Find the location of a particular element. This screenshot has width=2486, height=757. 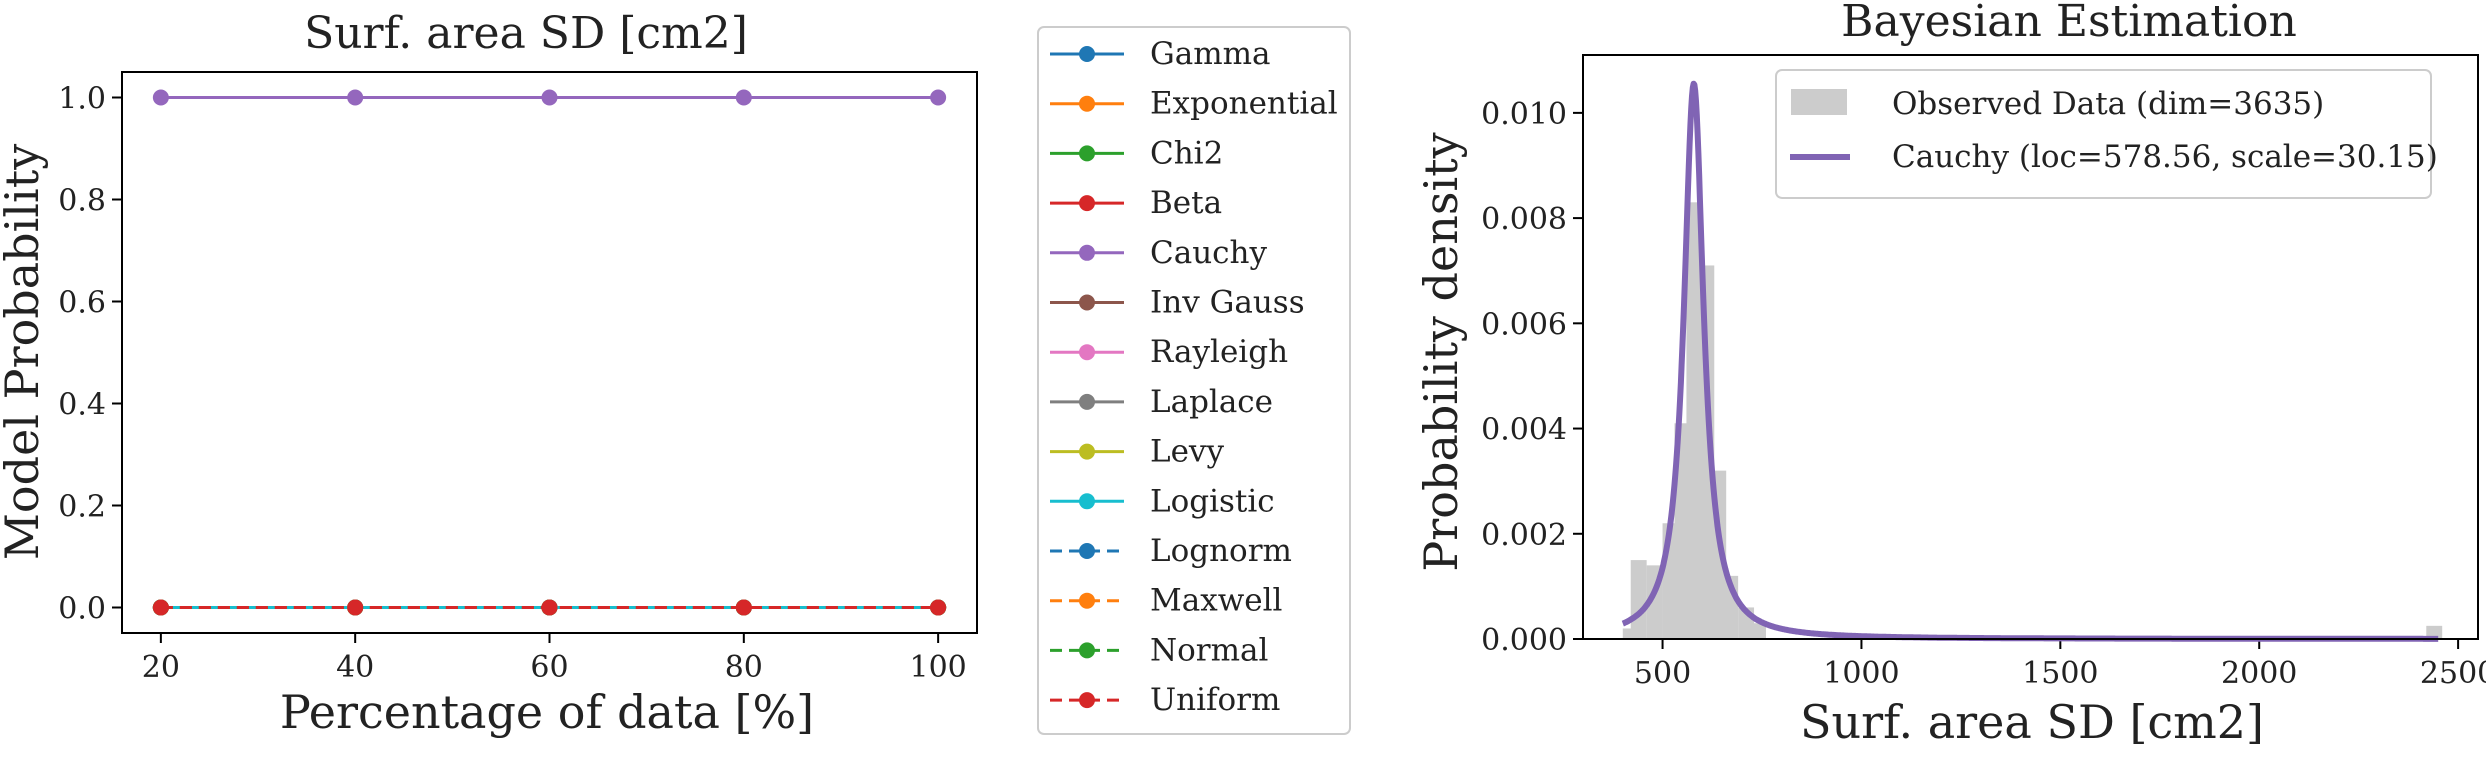

right-ytick-label: 0.006 is located at coordinates (1524, 324).